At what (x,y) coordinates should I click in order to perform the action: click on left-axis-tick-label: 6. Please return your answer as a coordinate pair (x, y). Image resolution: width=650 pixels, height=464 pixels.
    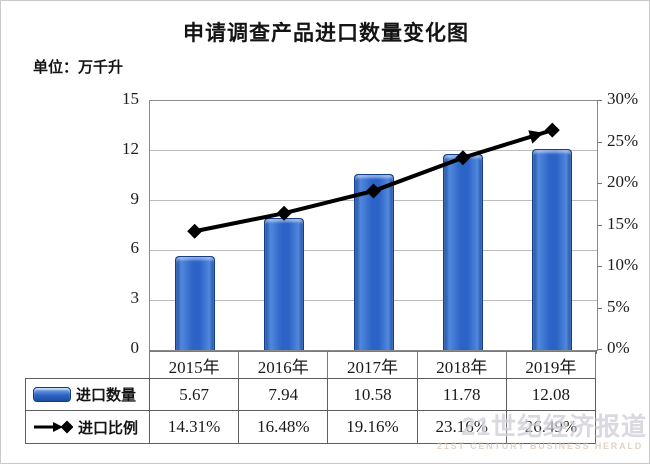
    Looking at the image, I should click on (135, 248).